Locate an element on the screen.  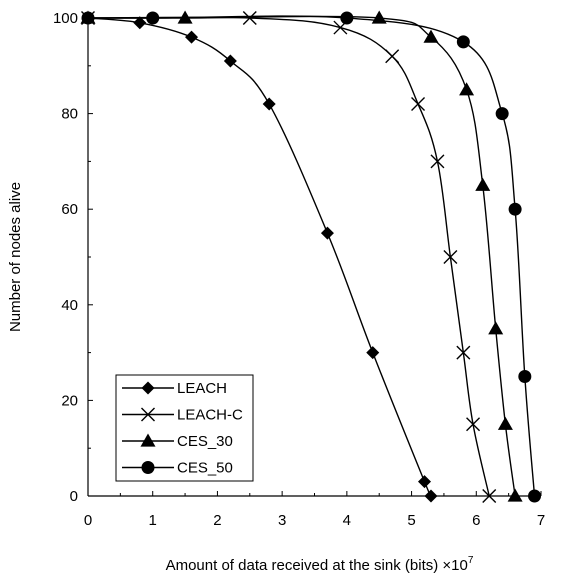
x-tick-label: 0 is located at coordinates (88, 520).